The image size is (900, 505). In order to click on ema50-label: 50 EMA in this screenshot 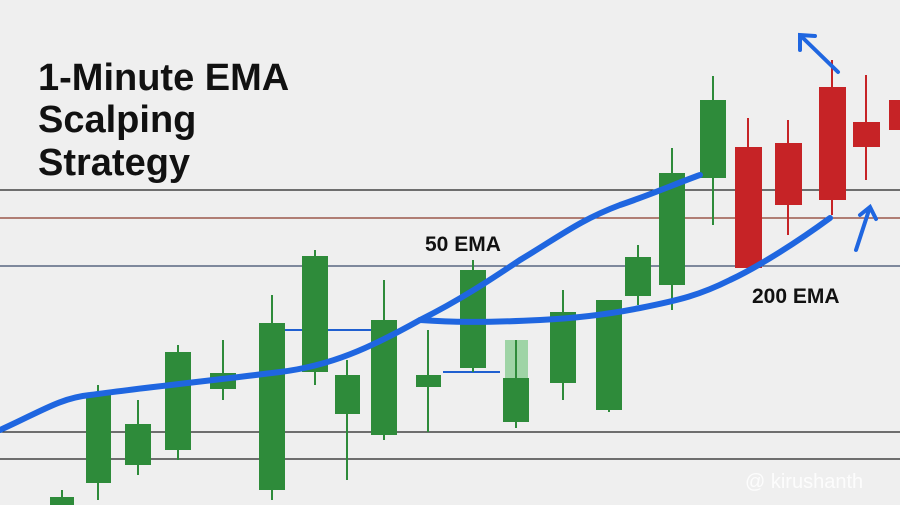, I will do `click(463, 244)`.